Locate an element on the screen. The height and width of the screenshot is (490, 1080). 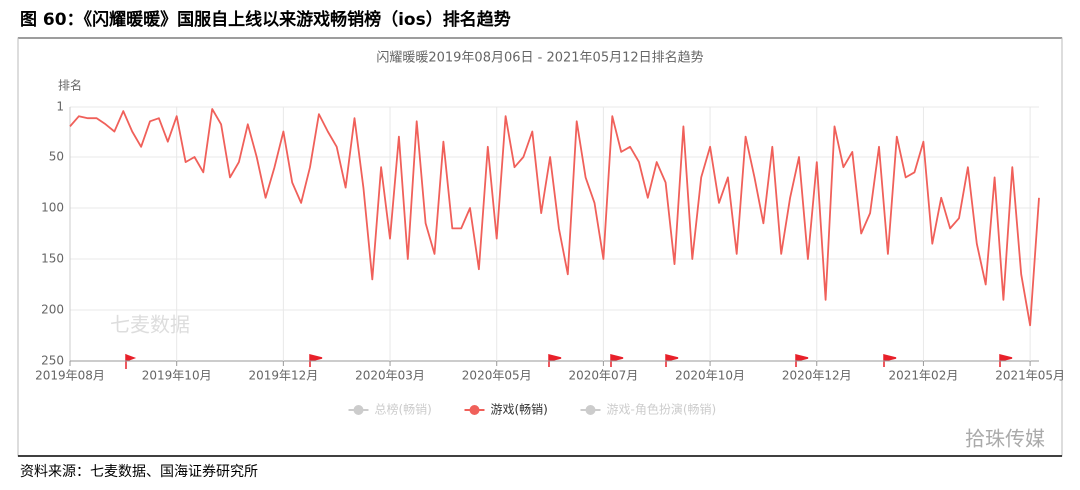
y-tick-label: 150 is located at coordinates (52, 258).